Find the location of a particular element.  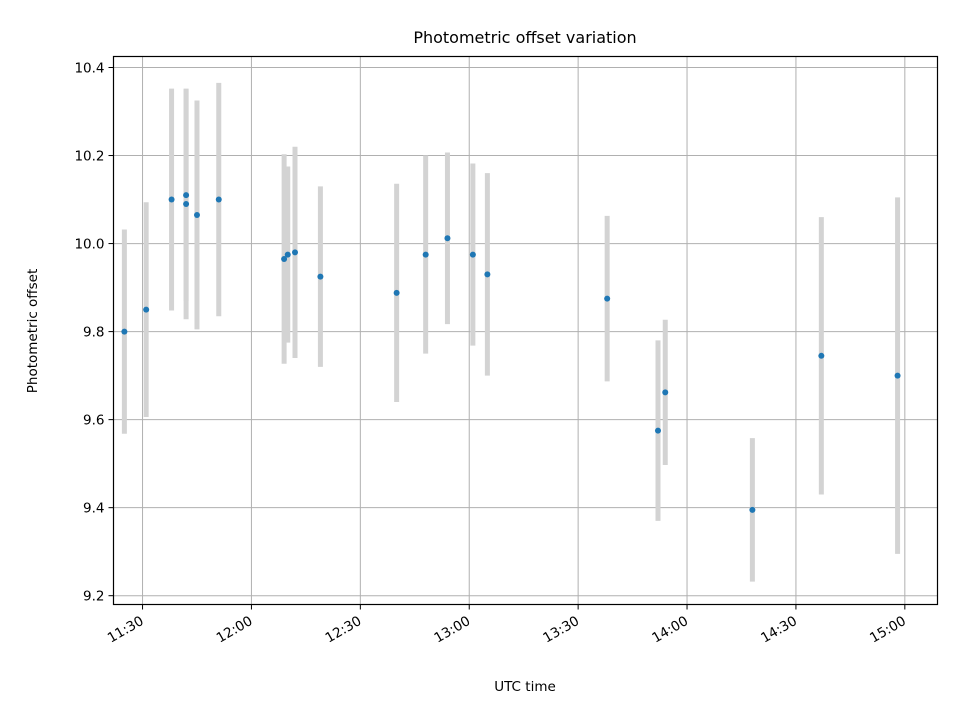

y-axis-label: Photometric offset is located at coordinates (33, 331).